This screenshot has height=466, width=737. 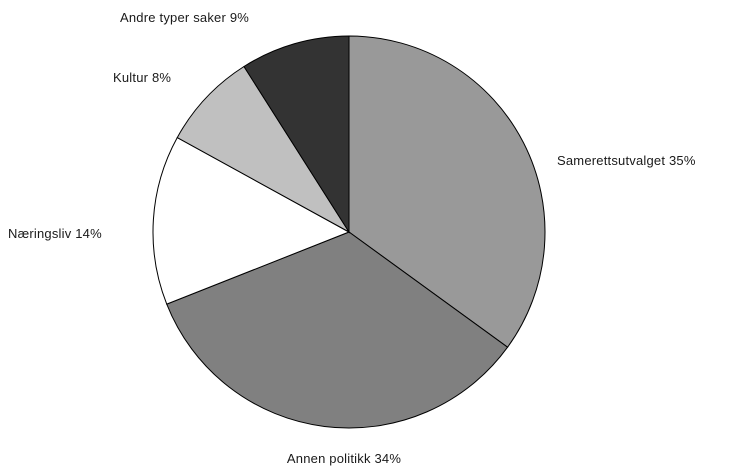 I want to click on slice-label-kultur: Kultur 8%, so click(x=142, y=77).